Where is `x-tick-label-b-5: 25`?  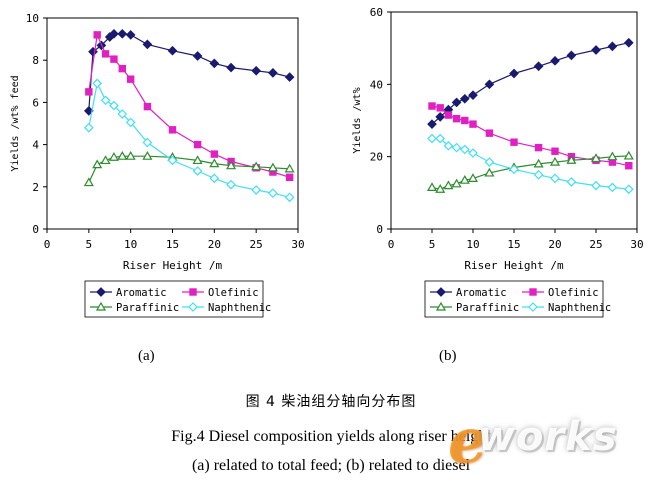 x-tick-label-b-5: 25 is located at coordinates (595, 244).